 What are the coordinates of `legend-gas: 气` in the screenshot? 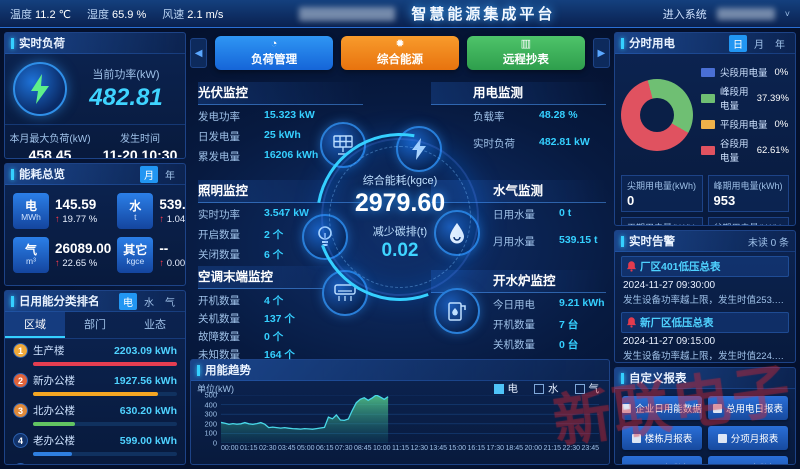 It's located at (586, 388).